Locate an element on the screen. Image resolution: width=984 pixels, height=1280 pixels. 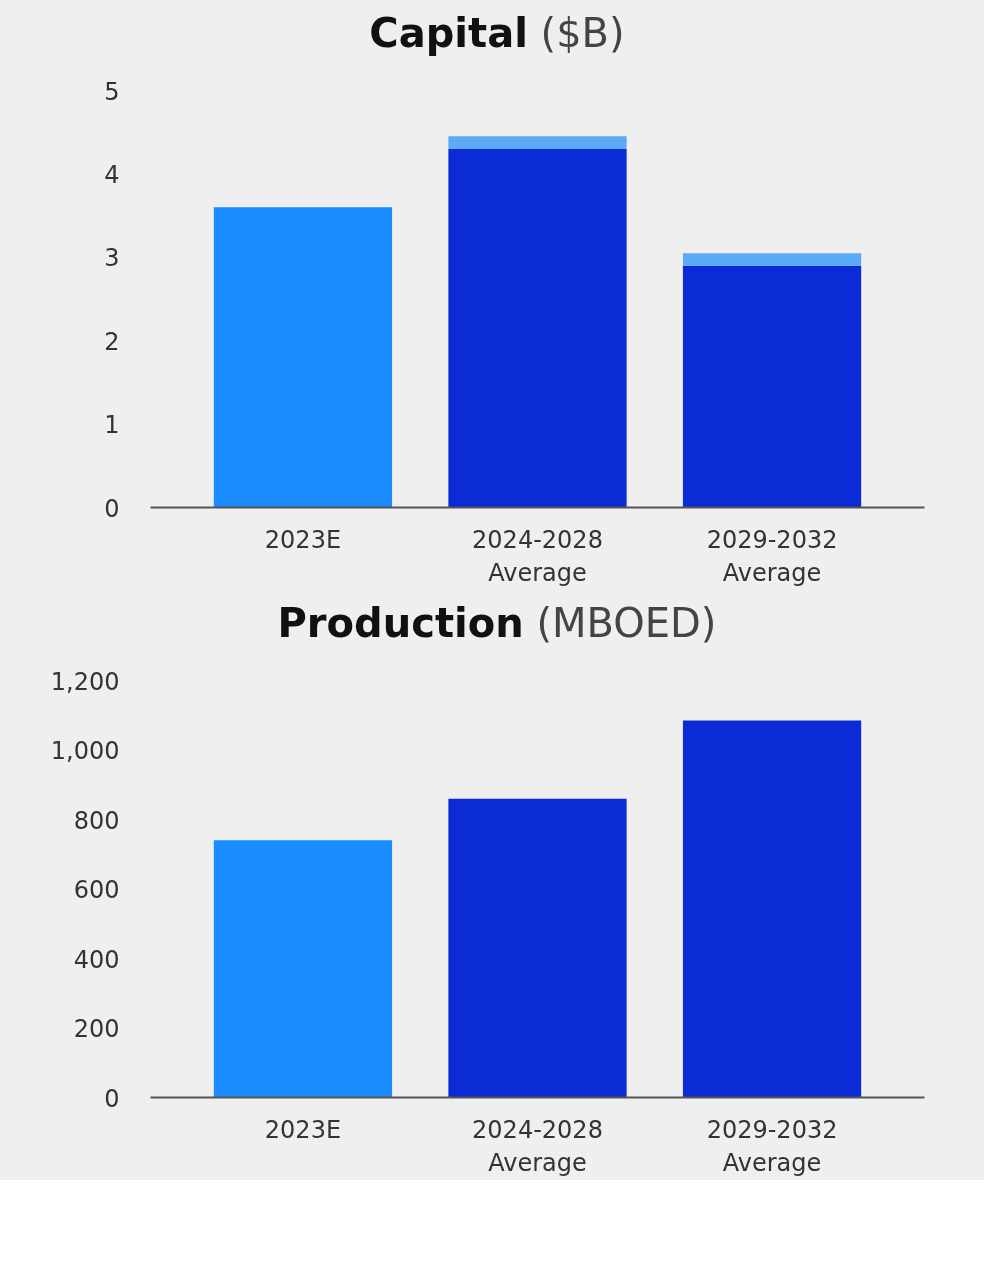
chart-title: Capital ($B) is located at coordinates (497, 33).